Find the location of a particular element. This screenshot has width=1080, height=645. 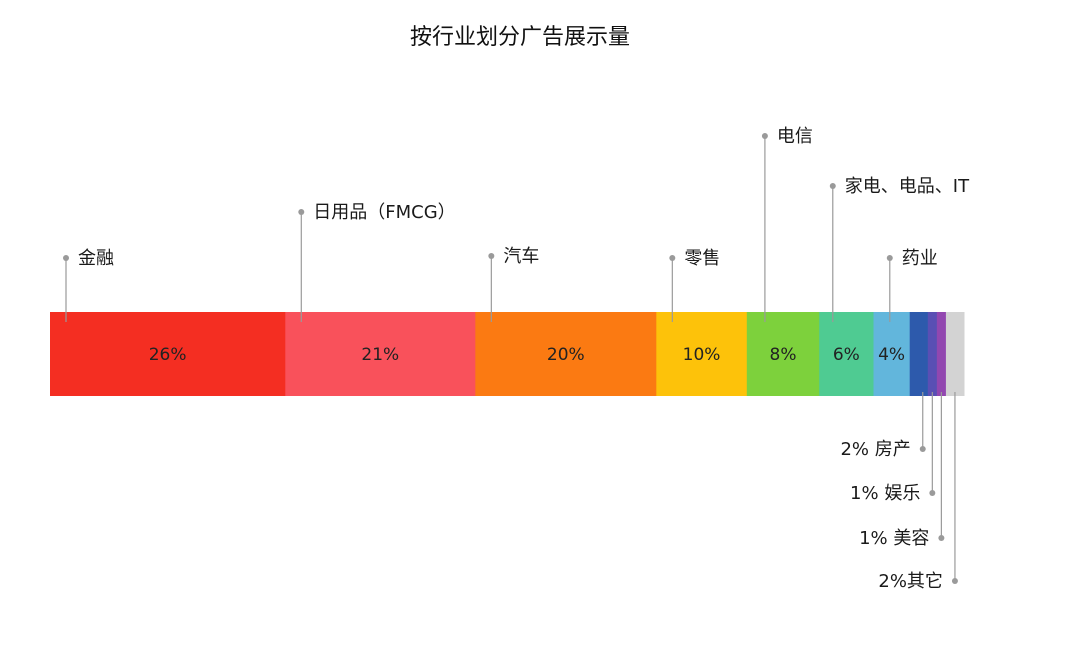

category-label: 金融 is located at coordinates (96, 258).